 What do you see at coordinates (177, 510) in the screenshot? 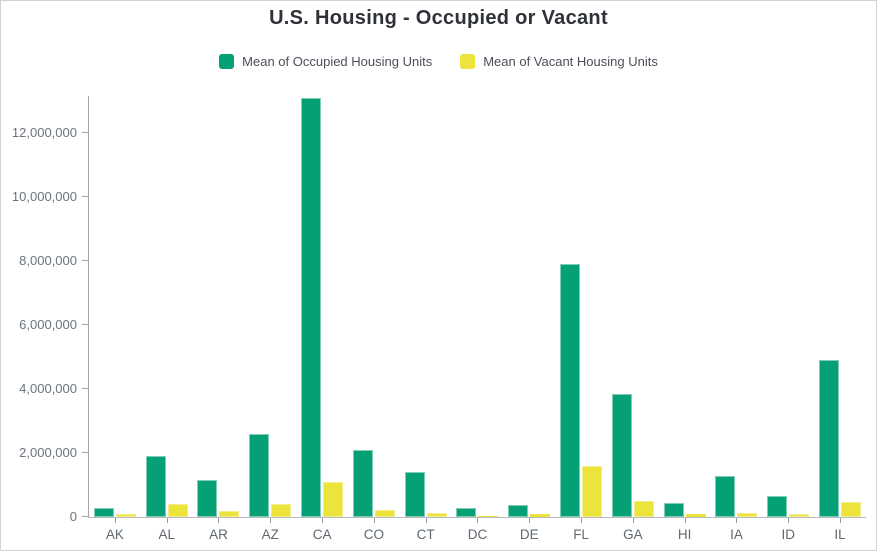
I see `bar-vacant-AL` at bounding box center [177, 510].